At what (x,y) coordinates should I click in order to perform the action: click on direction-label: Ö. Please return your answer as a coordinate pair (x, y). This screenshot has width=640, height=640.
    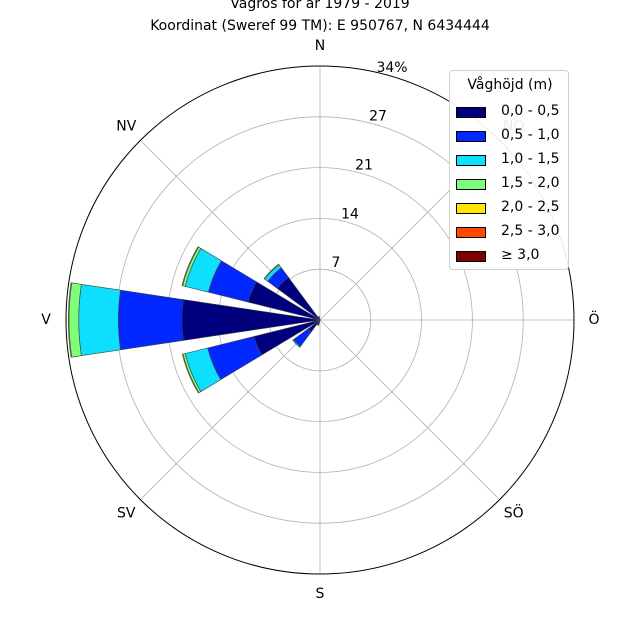
    Looking at the image, I should click on (593, 319).